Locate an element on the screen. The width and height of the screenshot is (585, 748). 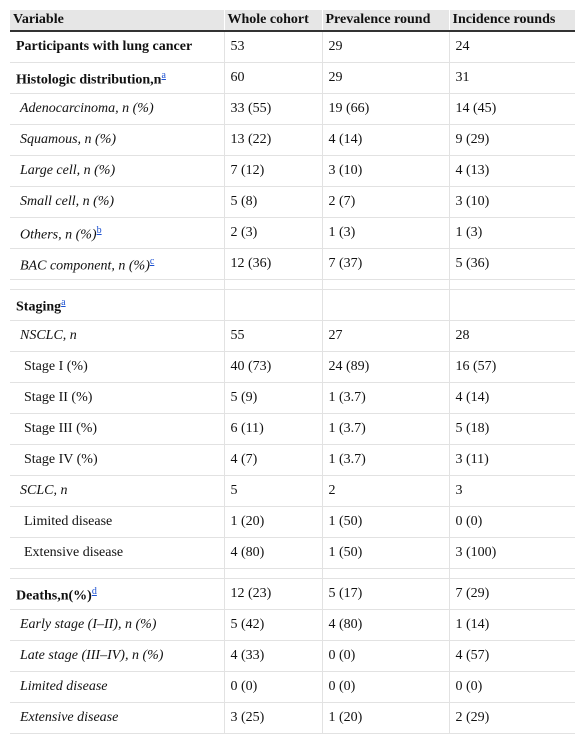
row-label: Participants with lung cancer is located at coordinates (104, 46).